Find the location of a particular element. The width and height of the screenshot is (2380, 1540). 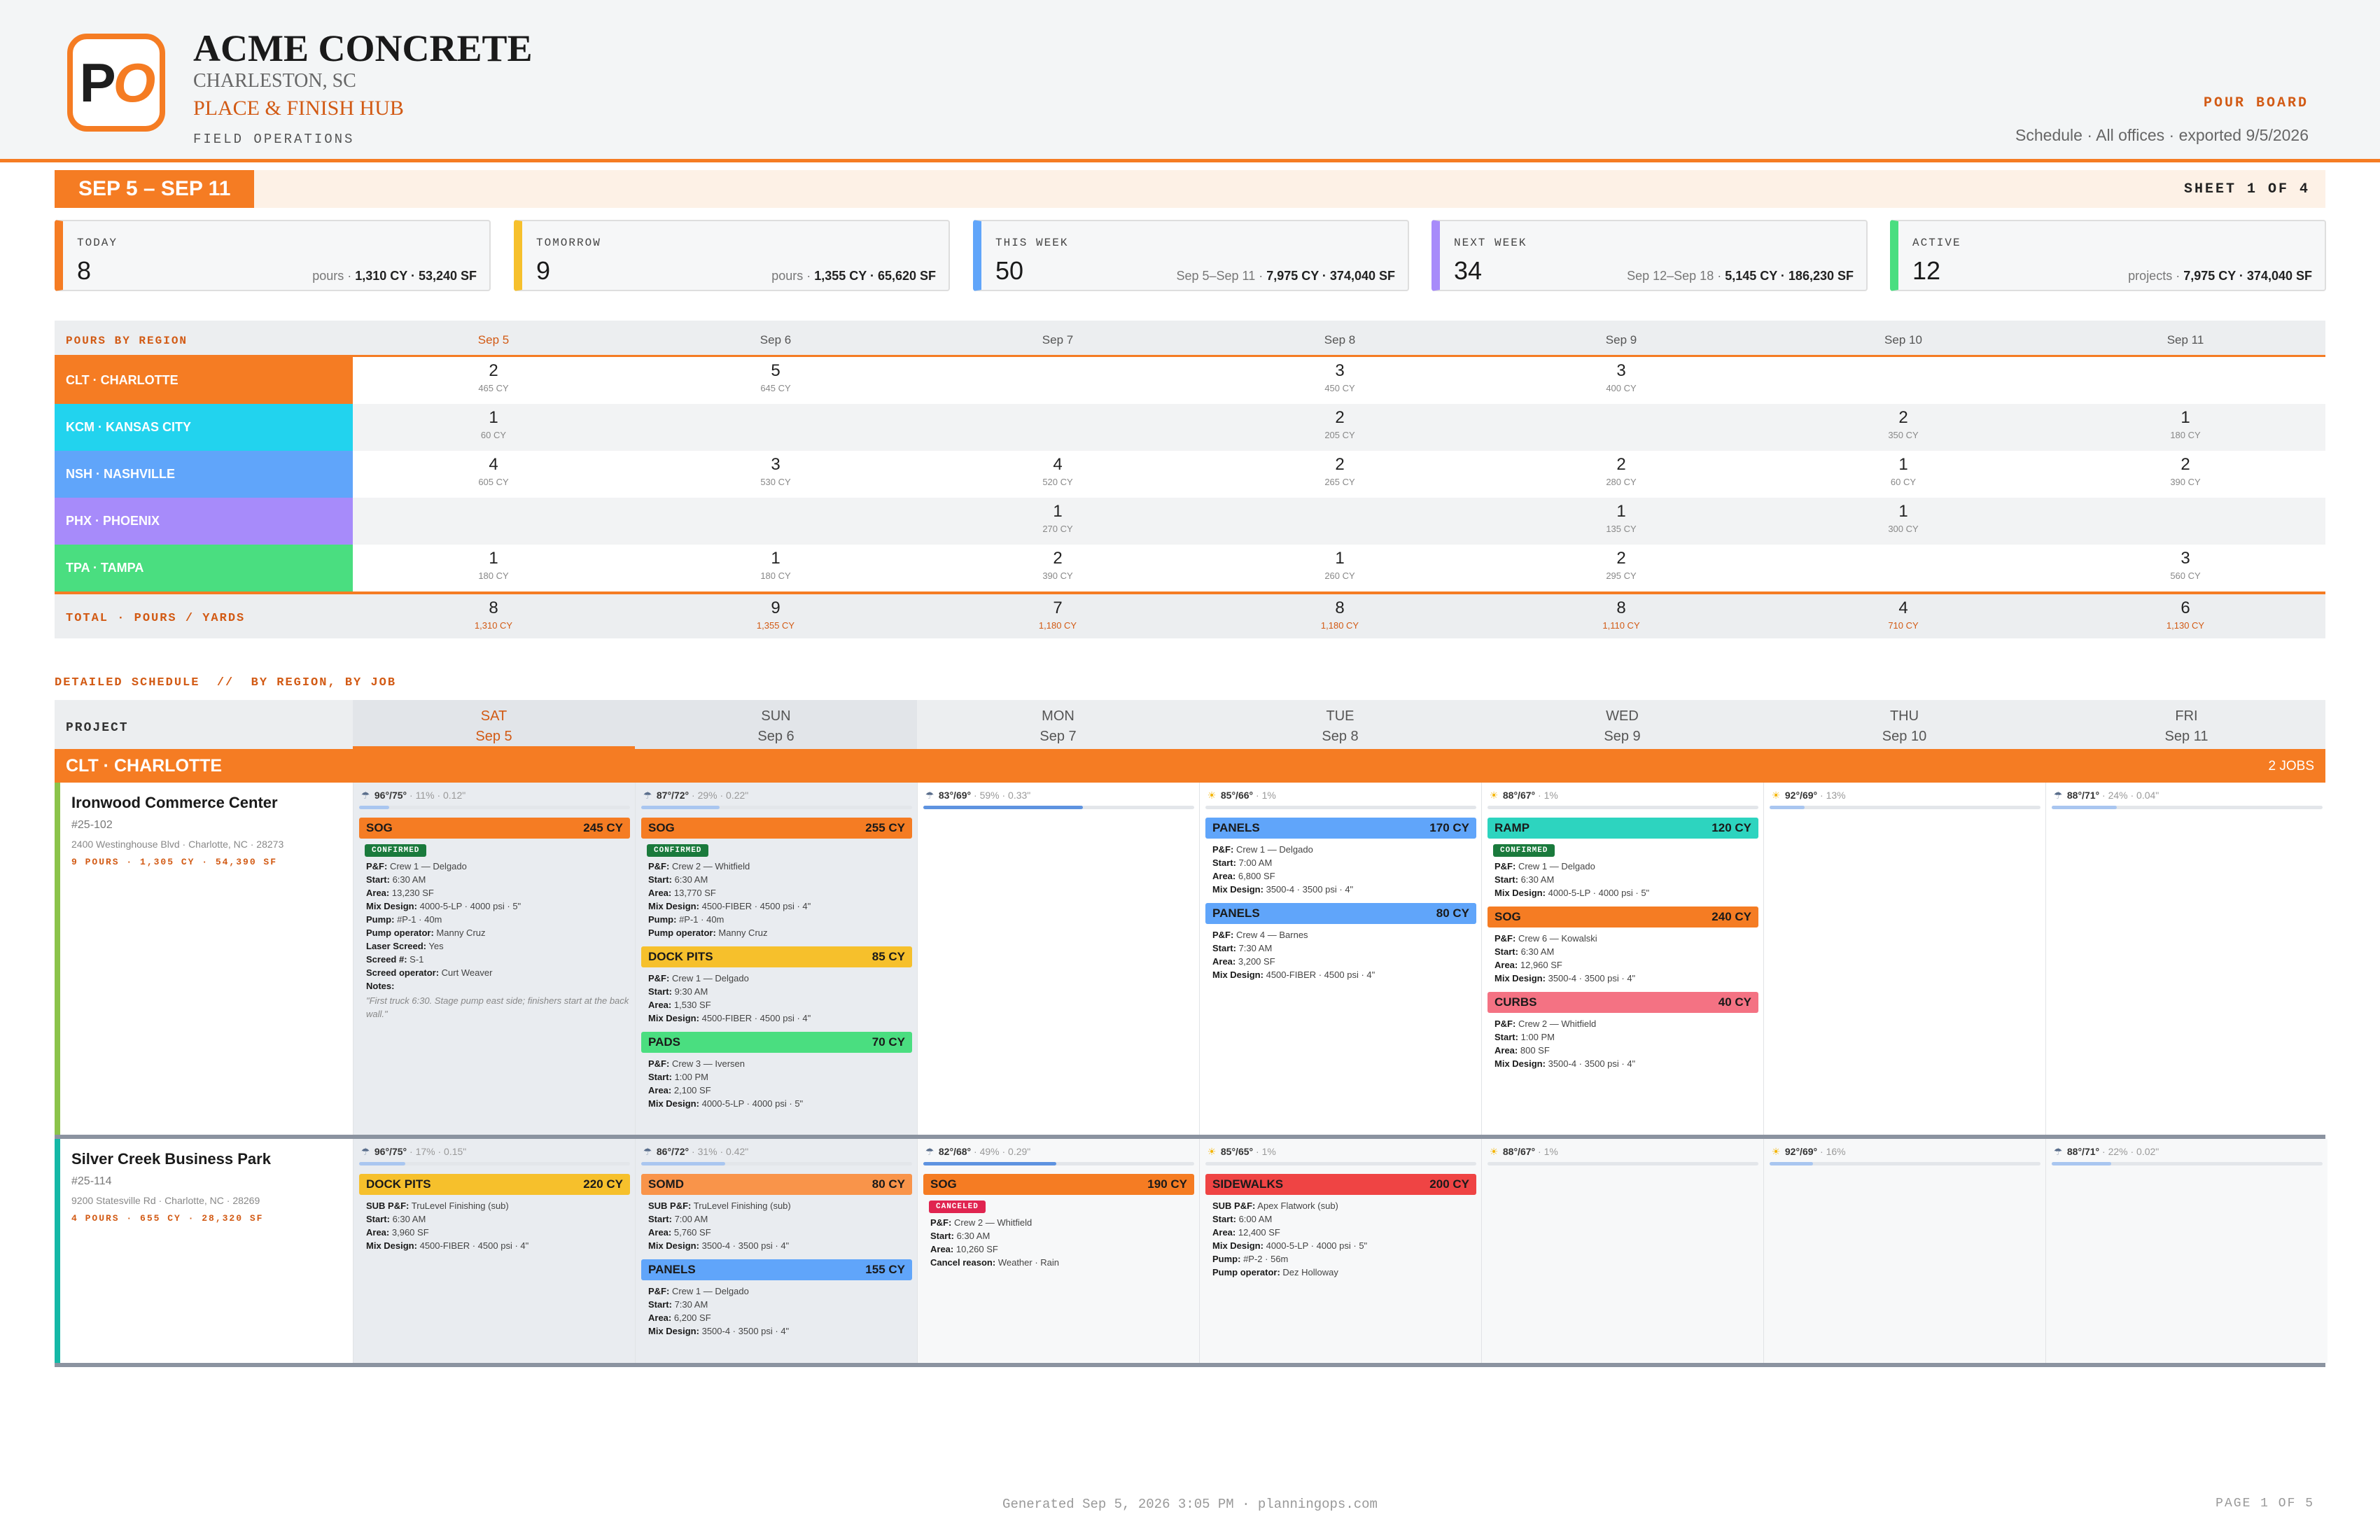

region-total-cell: 6 1,130 CY is located at coordinates (2185, 614).